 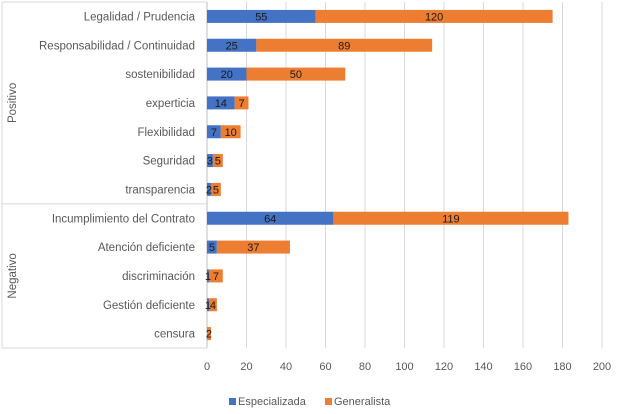 I want to click on data-label: 10, so click(x=231, y=133).